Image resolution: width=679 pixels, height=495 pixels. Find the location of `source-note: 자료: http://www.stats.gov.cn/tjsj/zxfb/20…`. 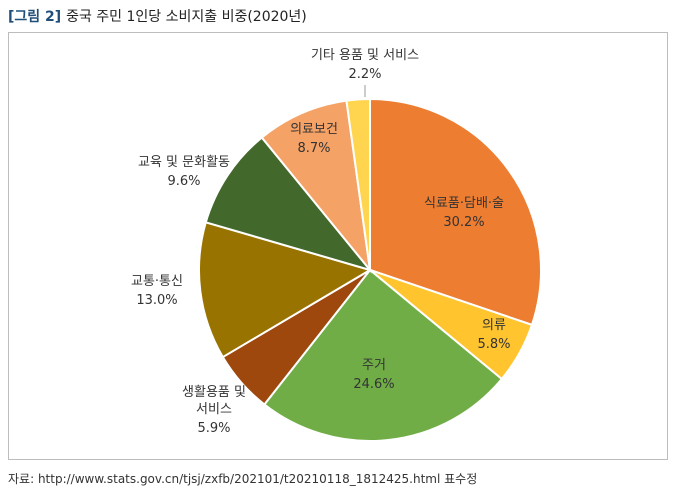

source-note: 자료: http://www.stats.gov.cn/tjsj/zxfb/20… is located at coordinates (243, 479).